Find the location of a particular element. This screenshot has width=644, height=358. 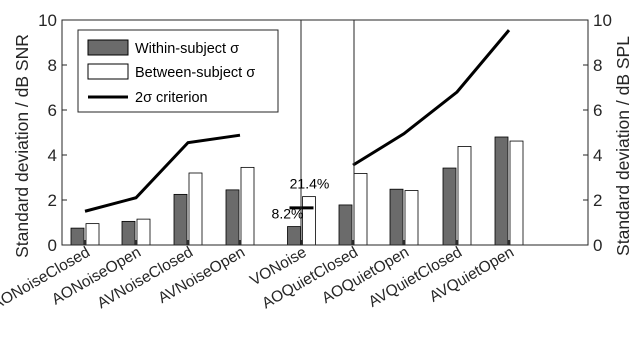

y-tick-label-right-2: 2 is located at coordinates (597, 200).